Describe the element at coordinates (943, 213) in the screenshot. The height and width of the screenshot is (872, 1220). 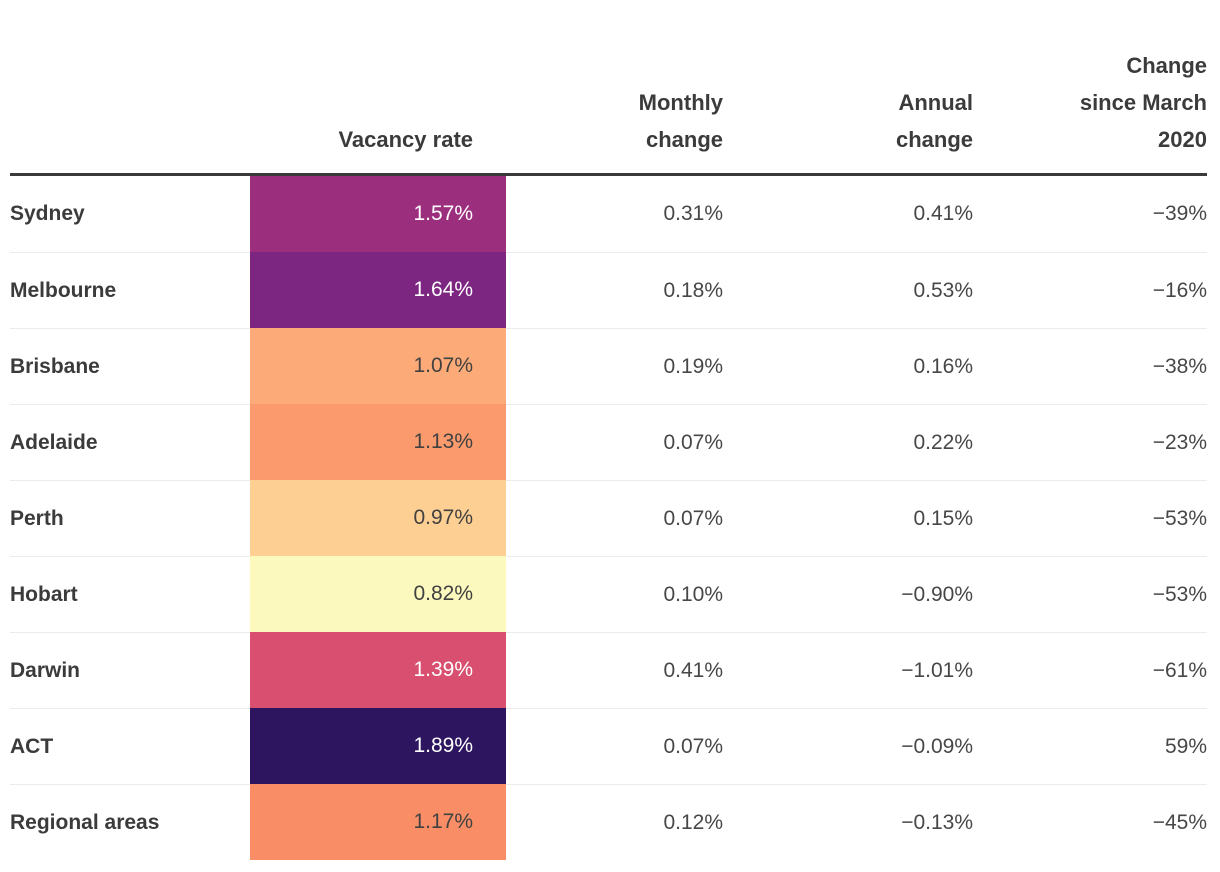
I see `annual-change-cell: 0.41%` at that location.